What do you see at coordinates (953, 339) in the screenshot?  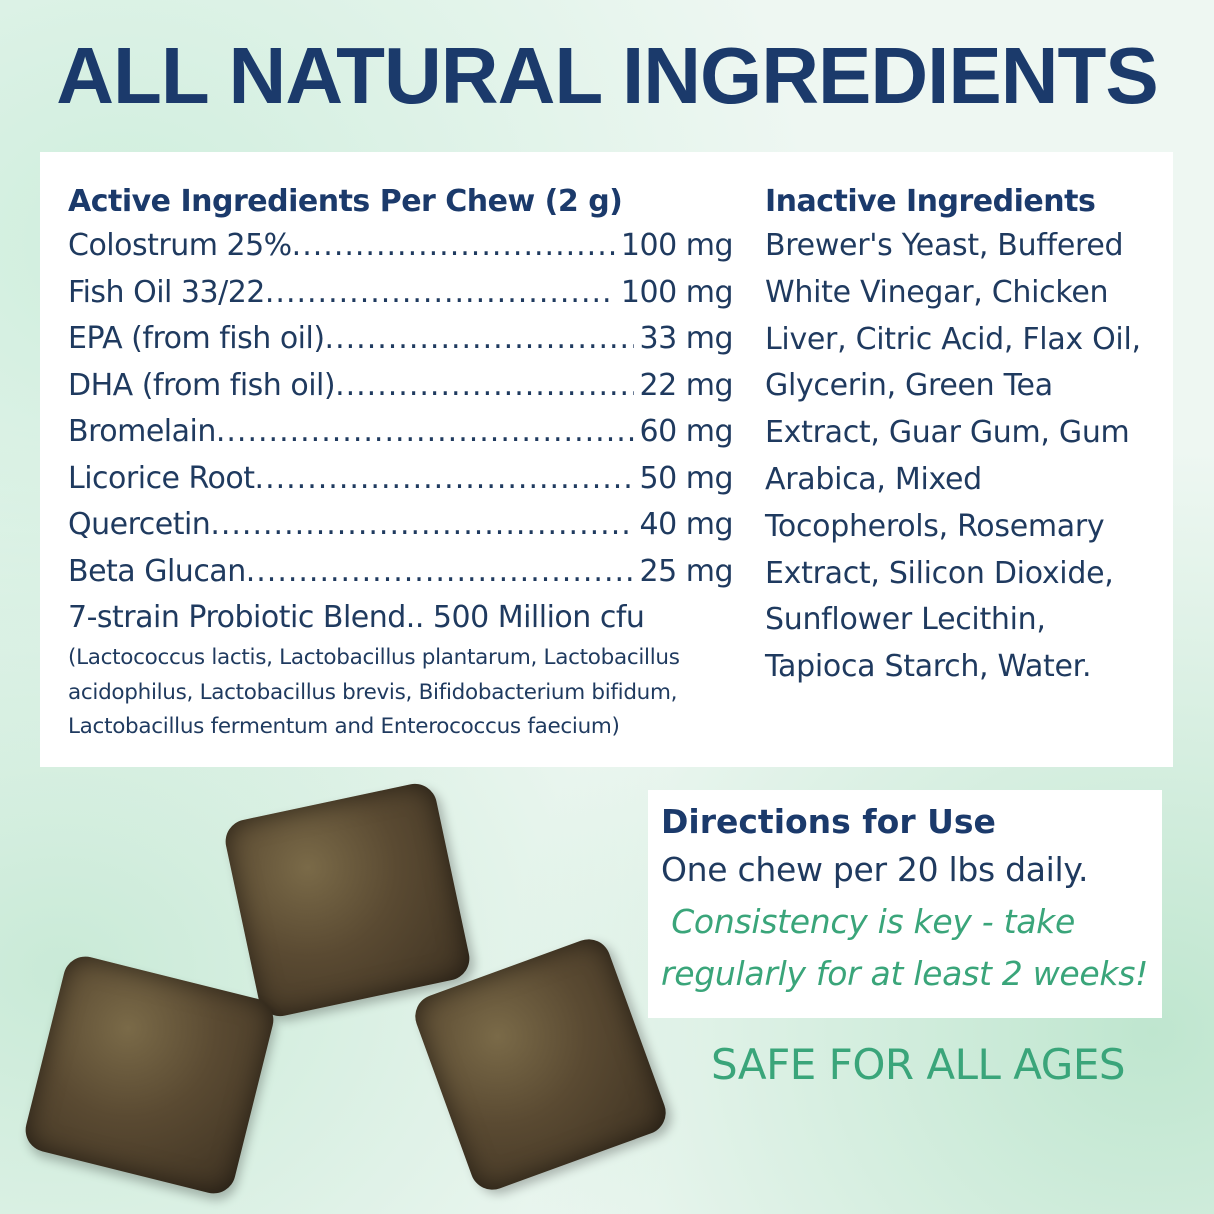 I see `inactive-line: Liver, Citric Acid, Flax Oil,` at bounding box center [953, 339].